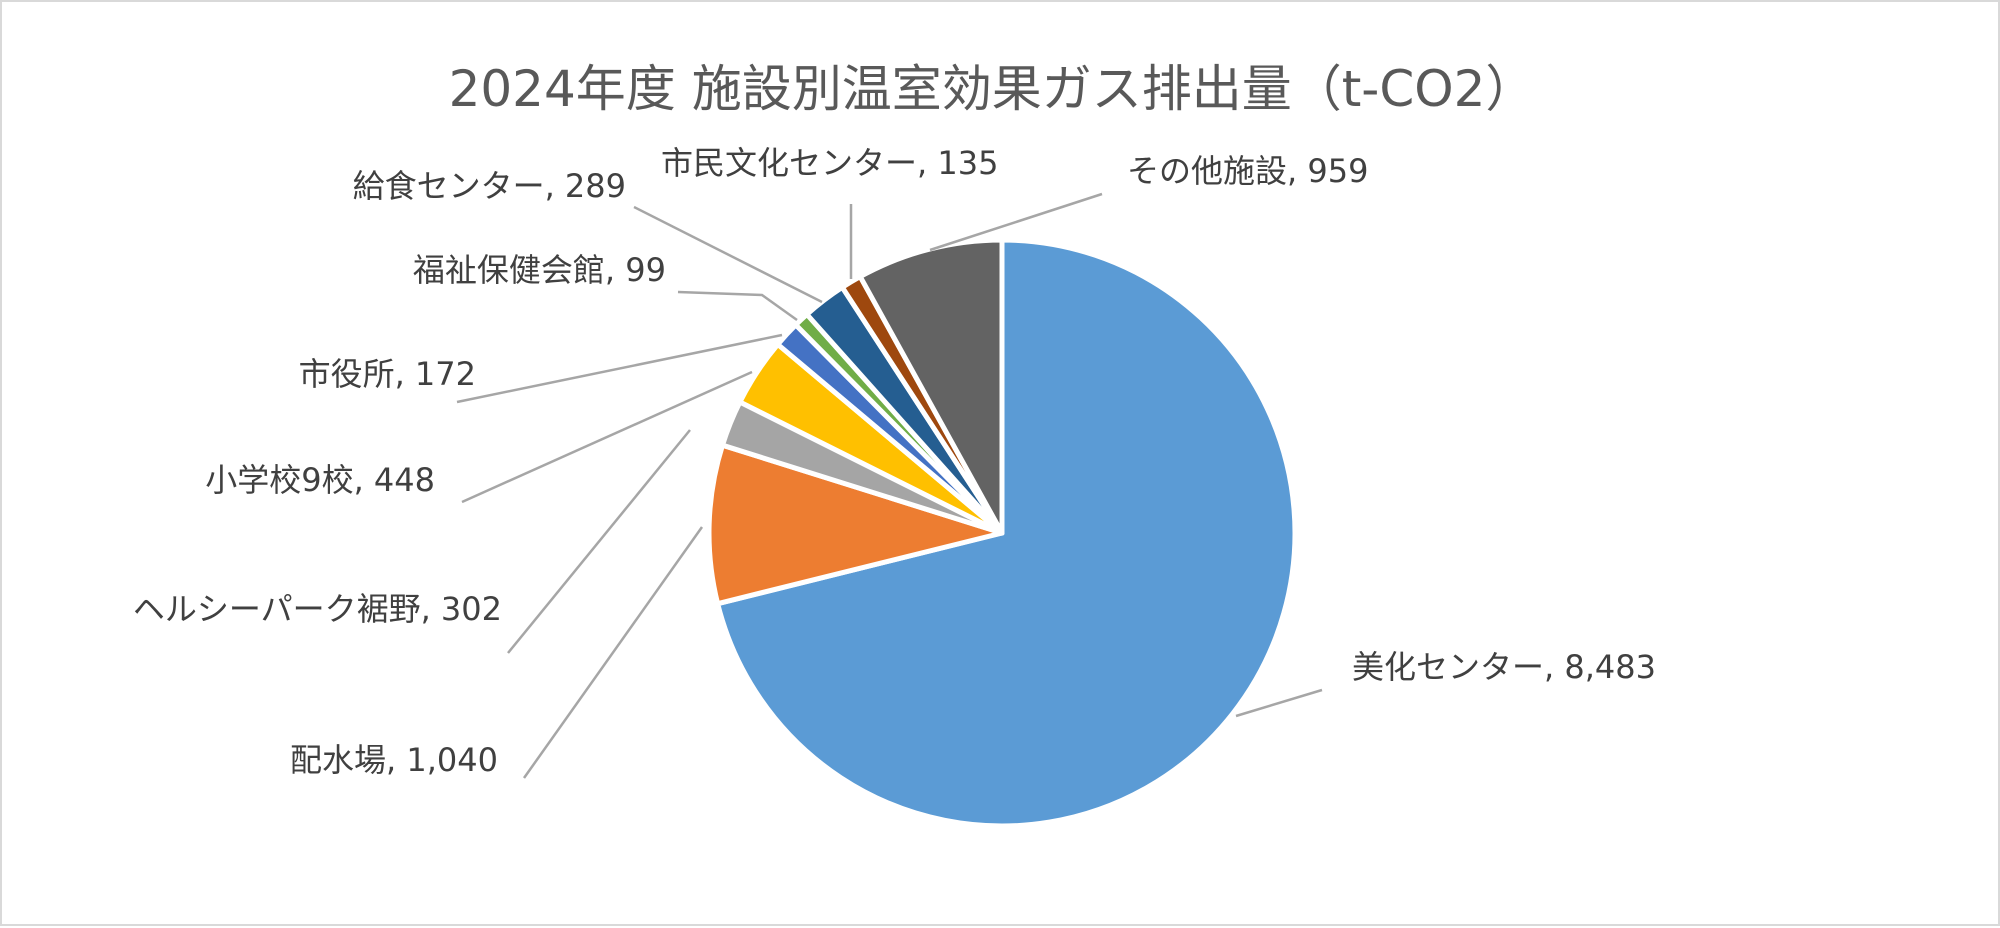 This screenshot has width=2000, height=928. What do you see at coordinates (728, 254) in the screenshot?
I see `slice-7-leader-line` at bounding box center [728, 254].